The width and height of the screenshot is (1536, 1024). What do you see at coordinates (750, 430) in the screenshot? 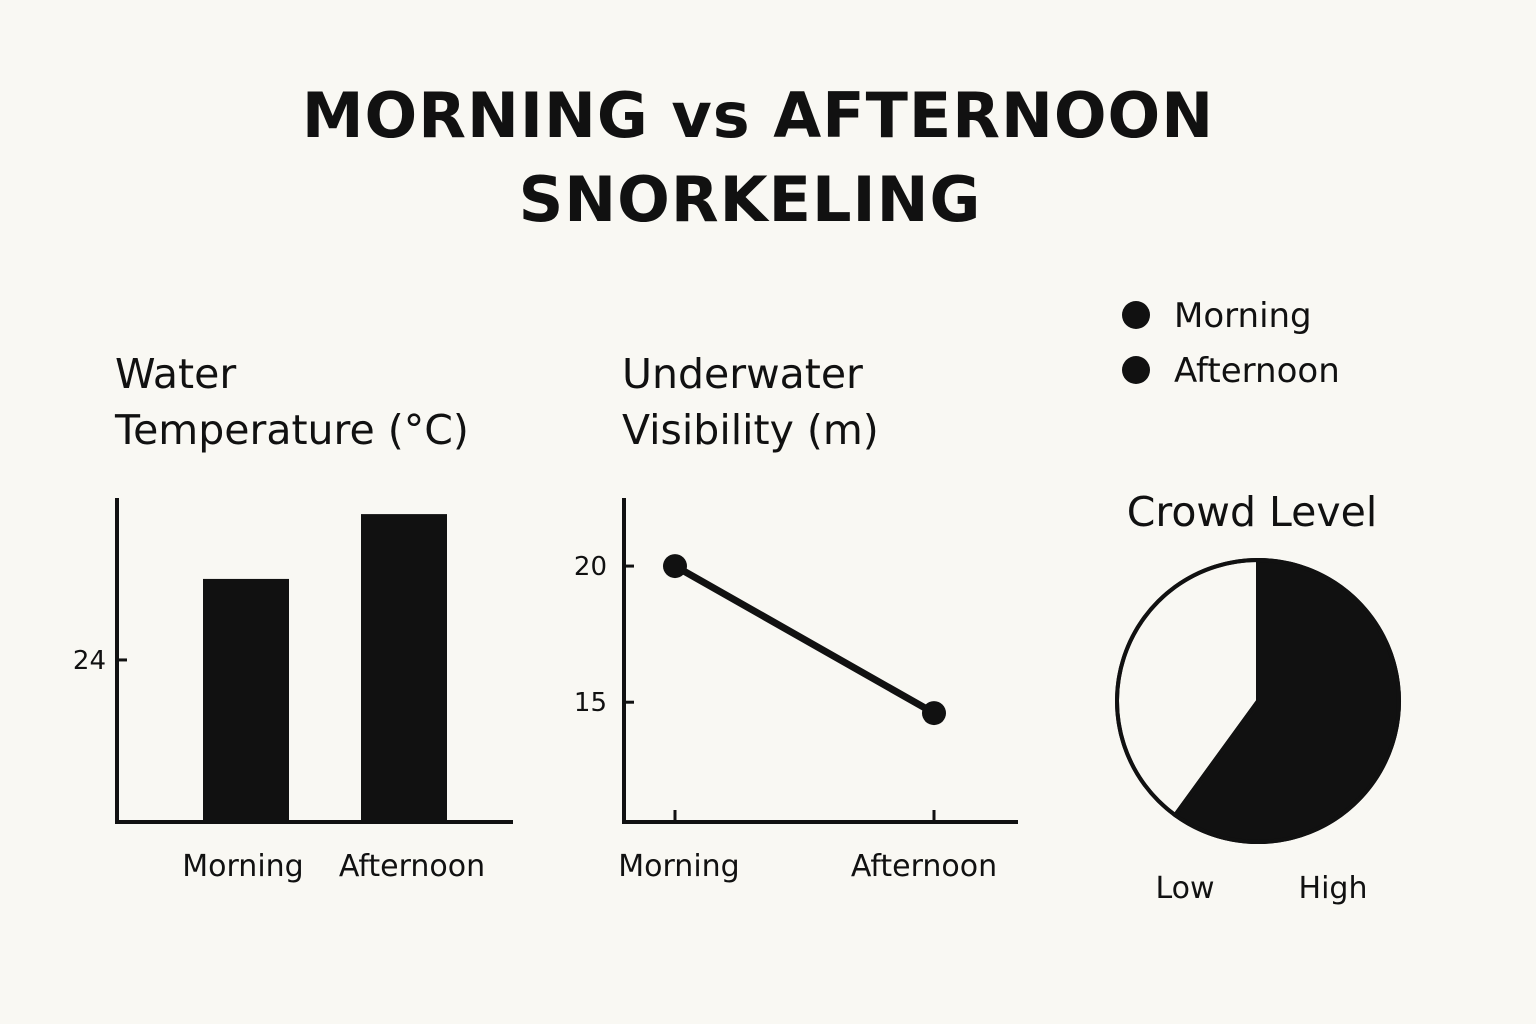
I see `visibility-title-line-2: Visibility (m)` at bounding box center [750, 430].